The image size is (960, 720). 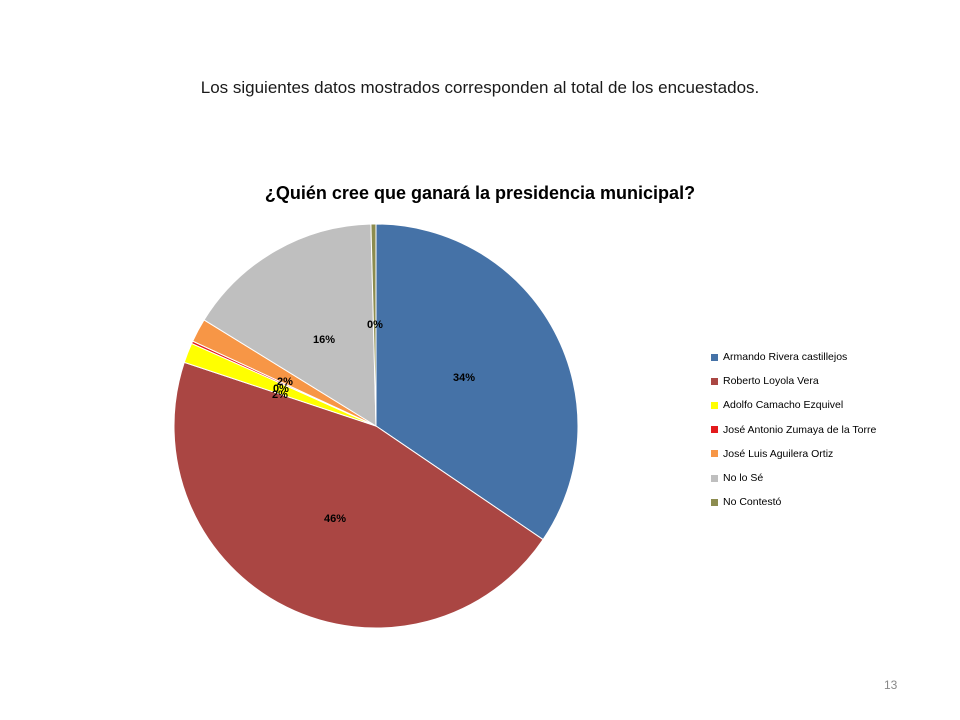 I want to click on legend-item-3: Adolfo Camacho Ezquivel, so click(x=793, y=405).